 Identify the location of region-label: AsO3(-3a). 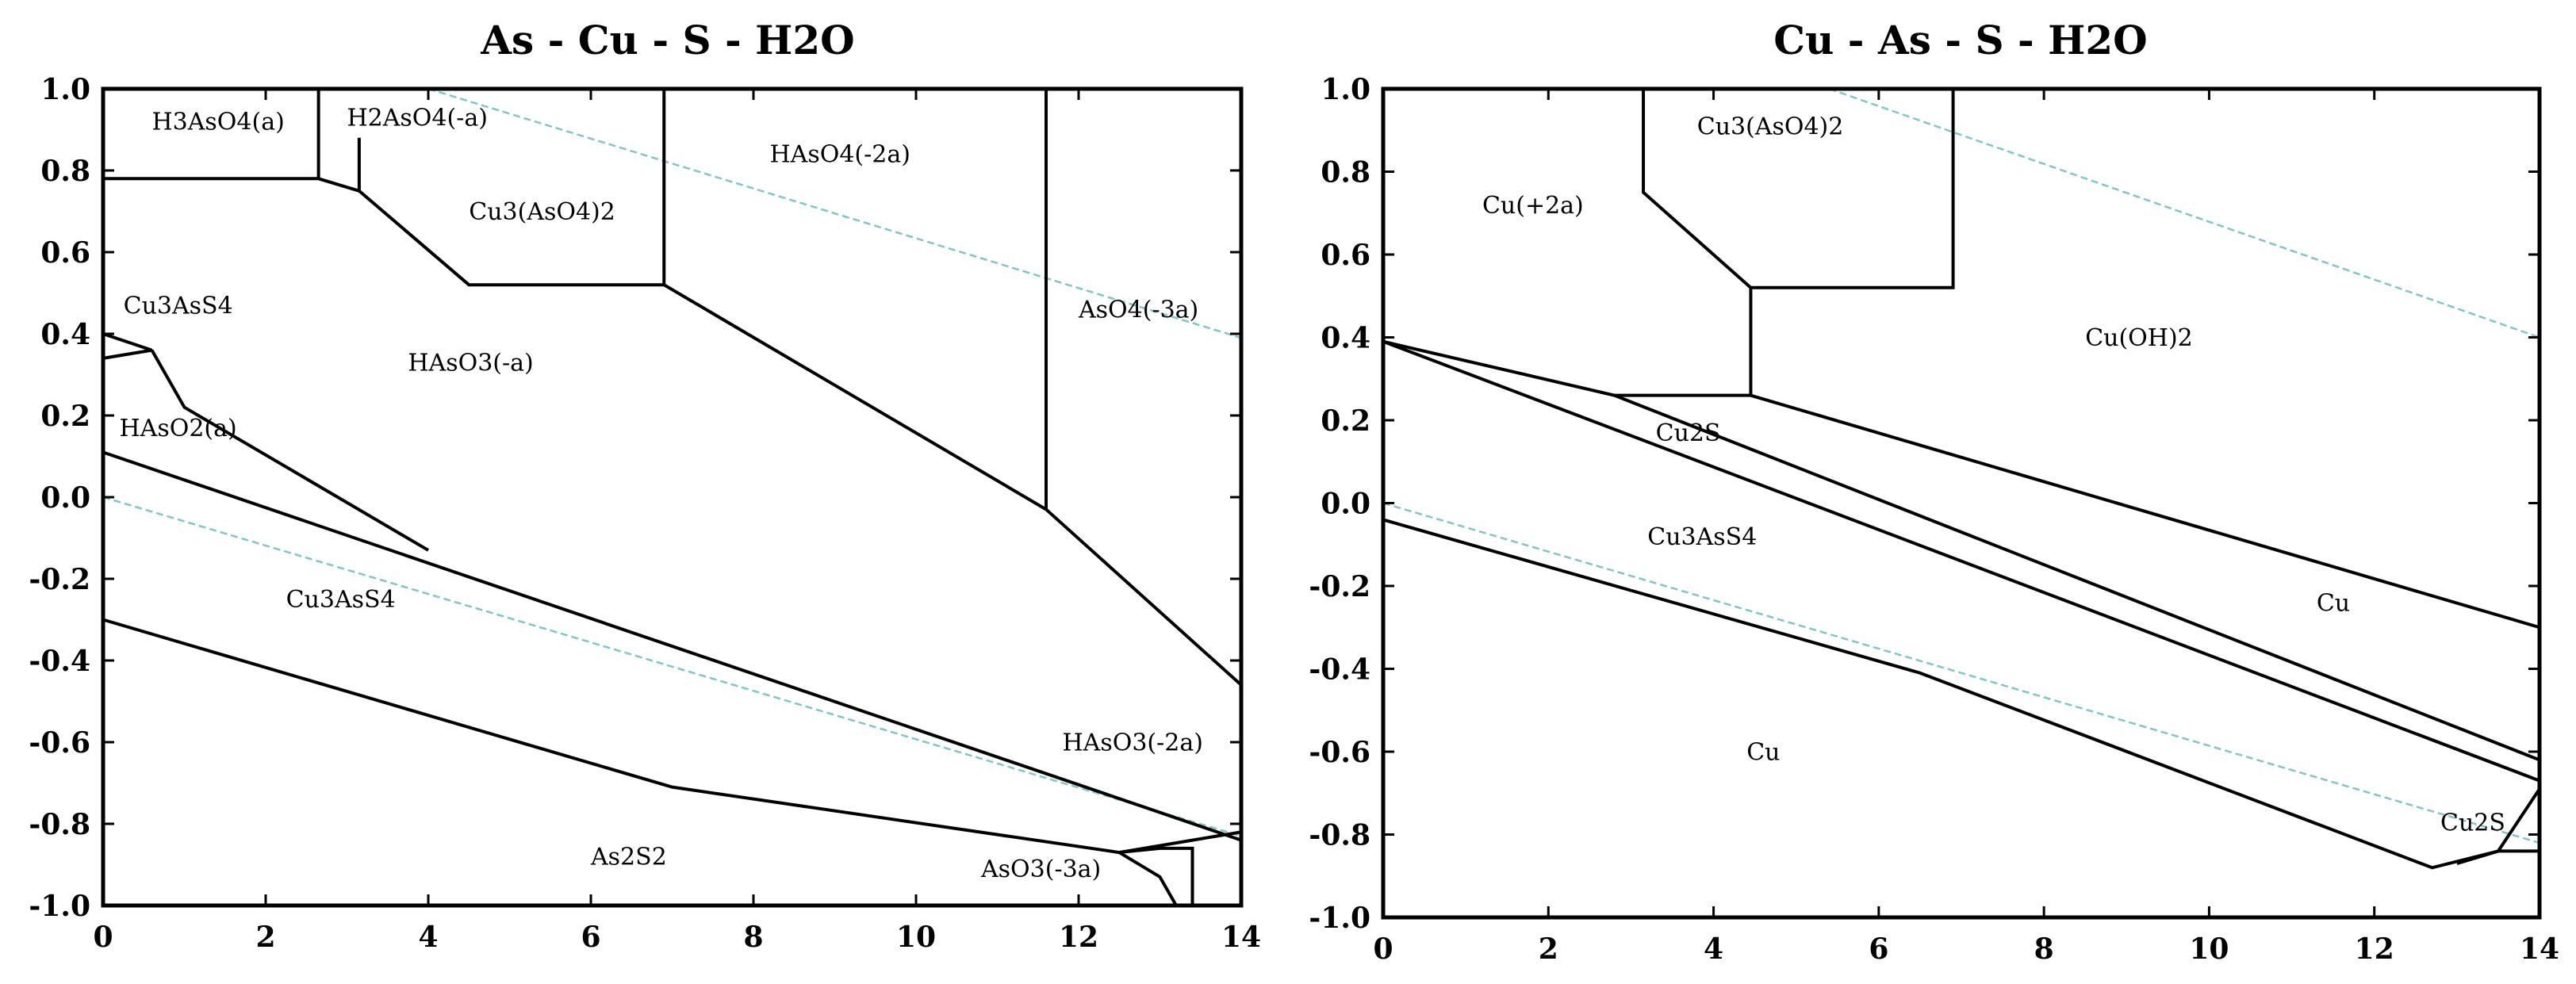
(1040, 869).